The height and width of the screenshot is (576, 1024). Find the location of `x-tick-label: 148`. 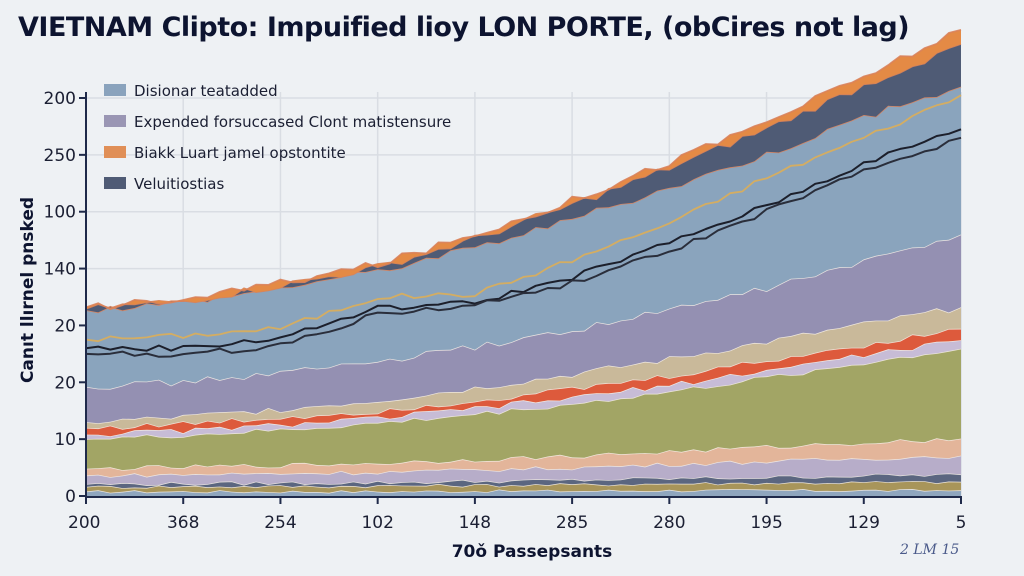

x-tick-label: 148 is located at coordinates (475, 523).